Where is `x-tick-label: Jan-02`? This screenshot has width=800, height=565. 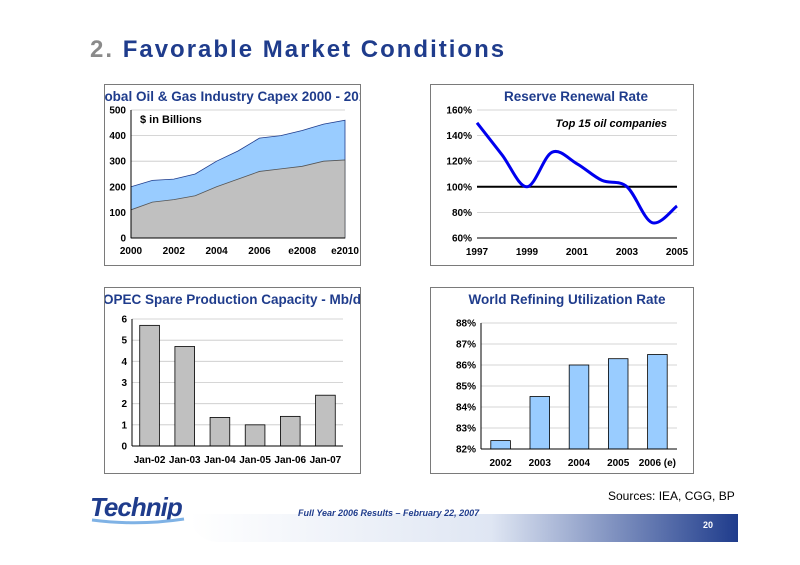 x-tick-label: Jan-02 is located at coordinates (150, 460).